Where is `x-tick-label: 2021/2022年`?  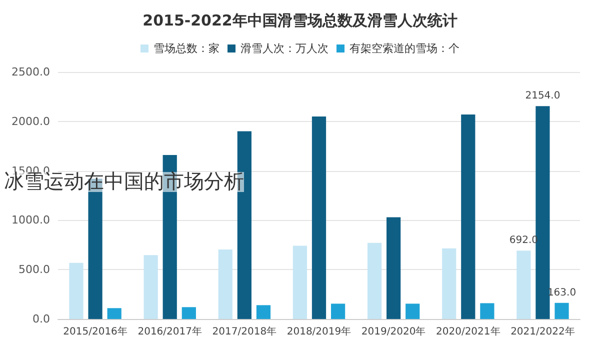 x-tick-label: 2021/2022年 is located at coordinates (542, 332).